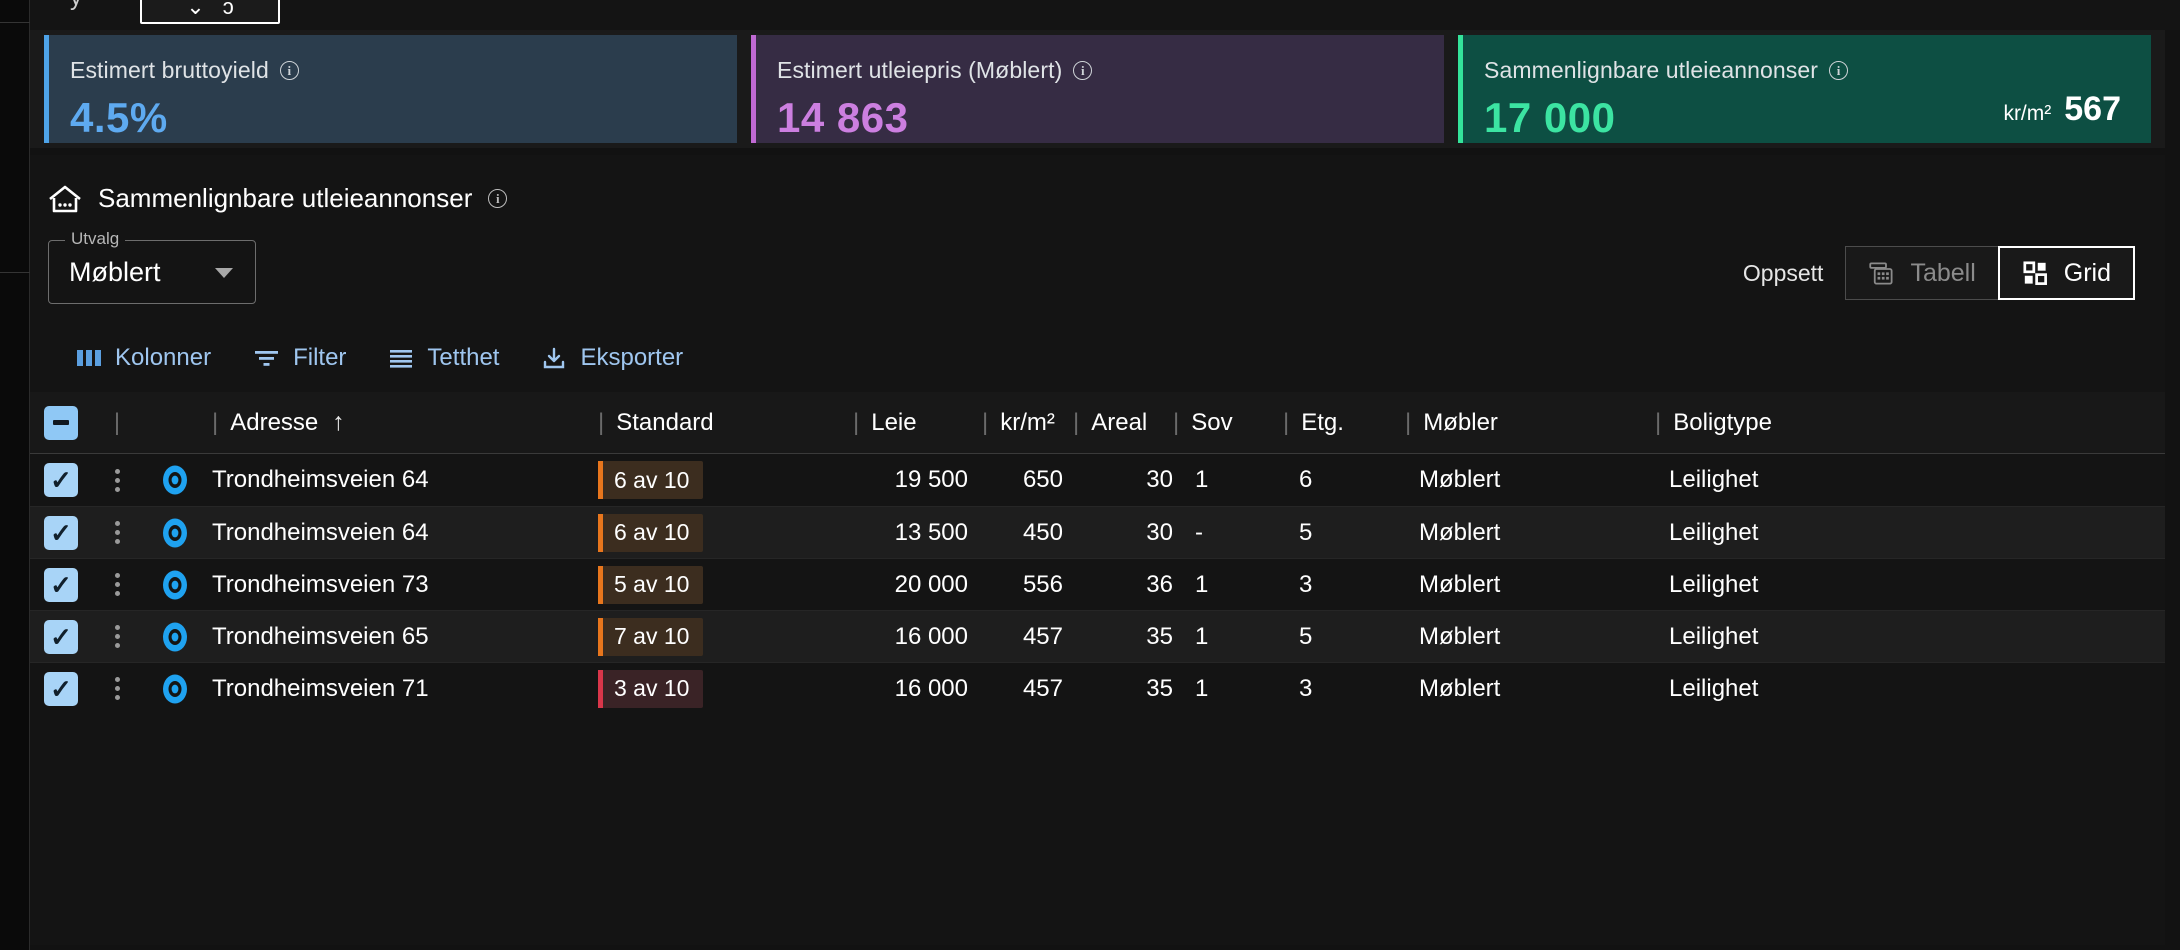 This screenshot has height=950, width=2180. Describe the element at coordinates (320, 357) in the screenshot. I see `toolbar-label: Filter` at that location.